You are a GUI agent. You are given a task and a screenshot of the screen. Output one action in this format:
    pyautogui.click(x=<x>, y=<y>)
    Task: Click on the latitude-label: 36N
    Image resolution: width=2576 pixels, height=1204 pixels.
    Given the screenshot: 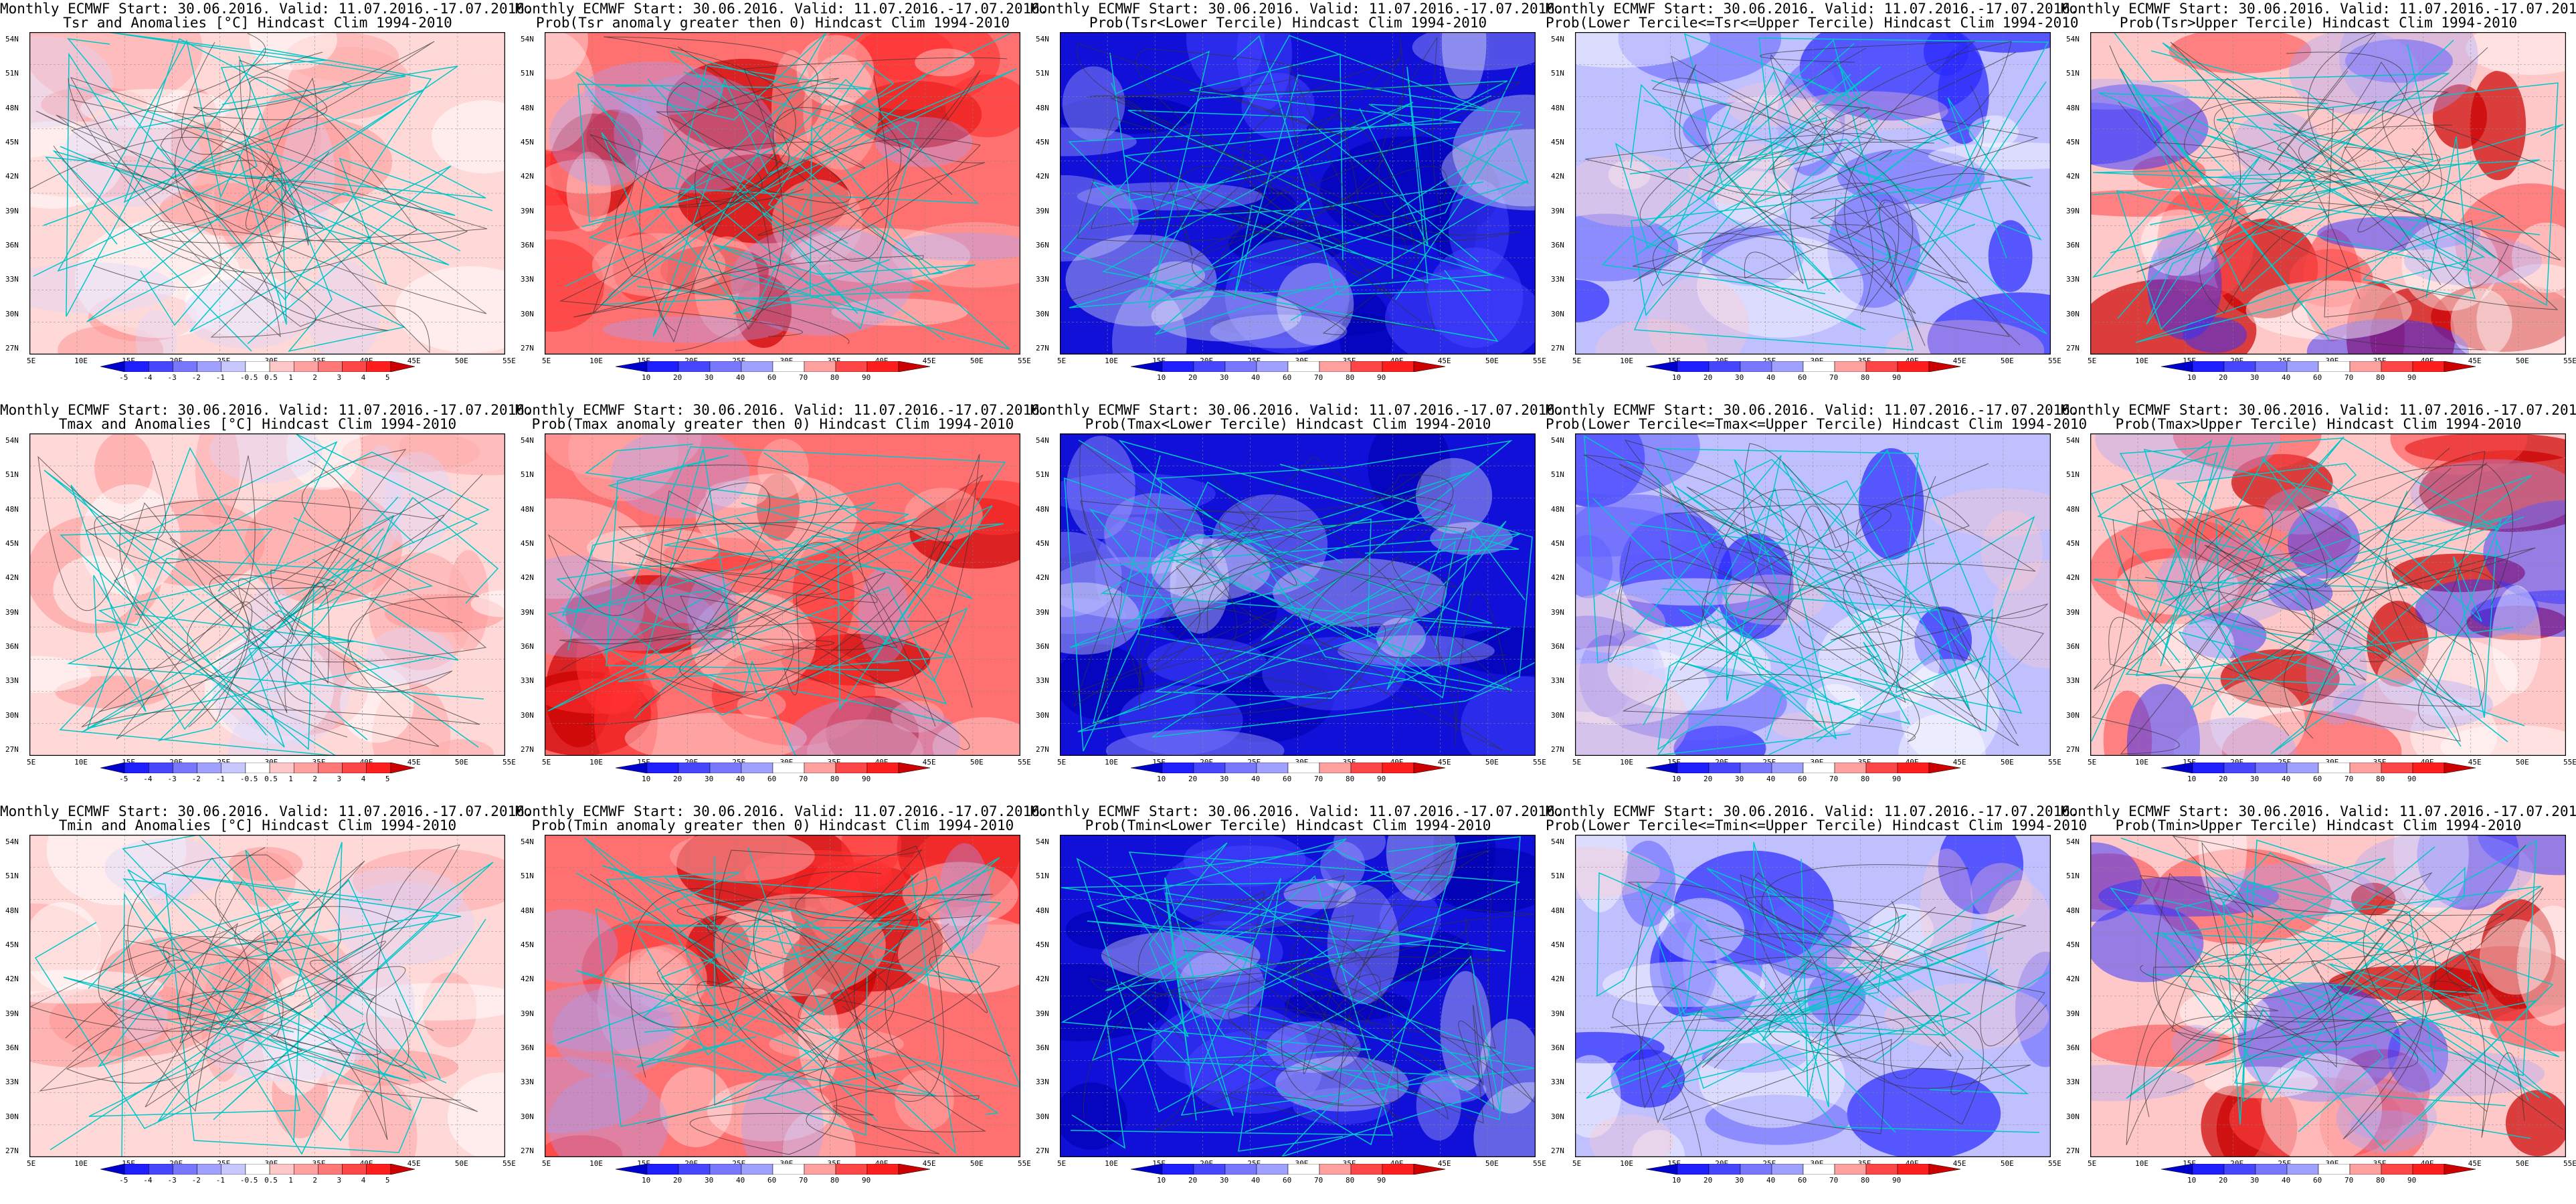 What is the action you would take?
    pyautogui.click(x=527, y=245)
    